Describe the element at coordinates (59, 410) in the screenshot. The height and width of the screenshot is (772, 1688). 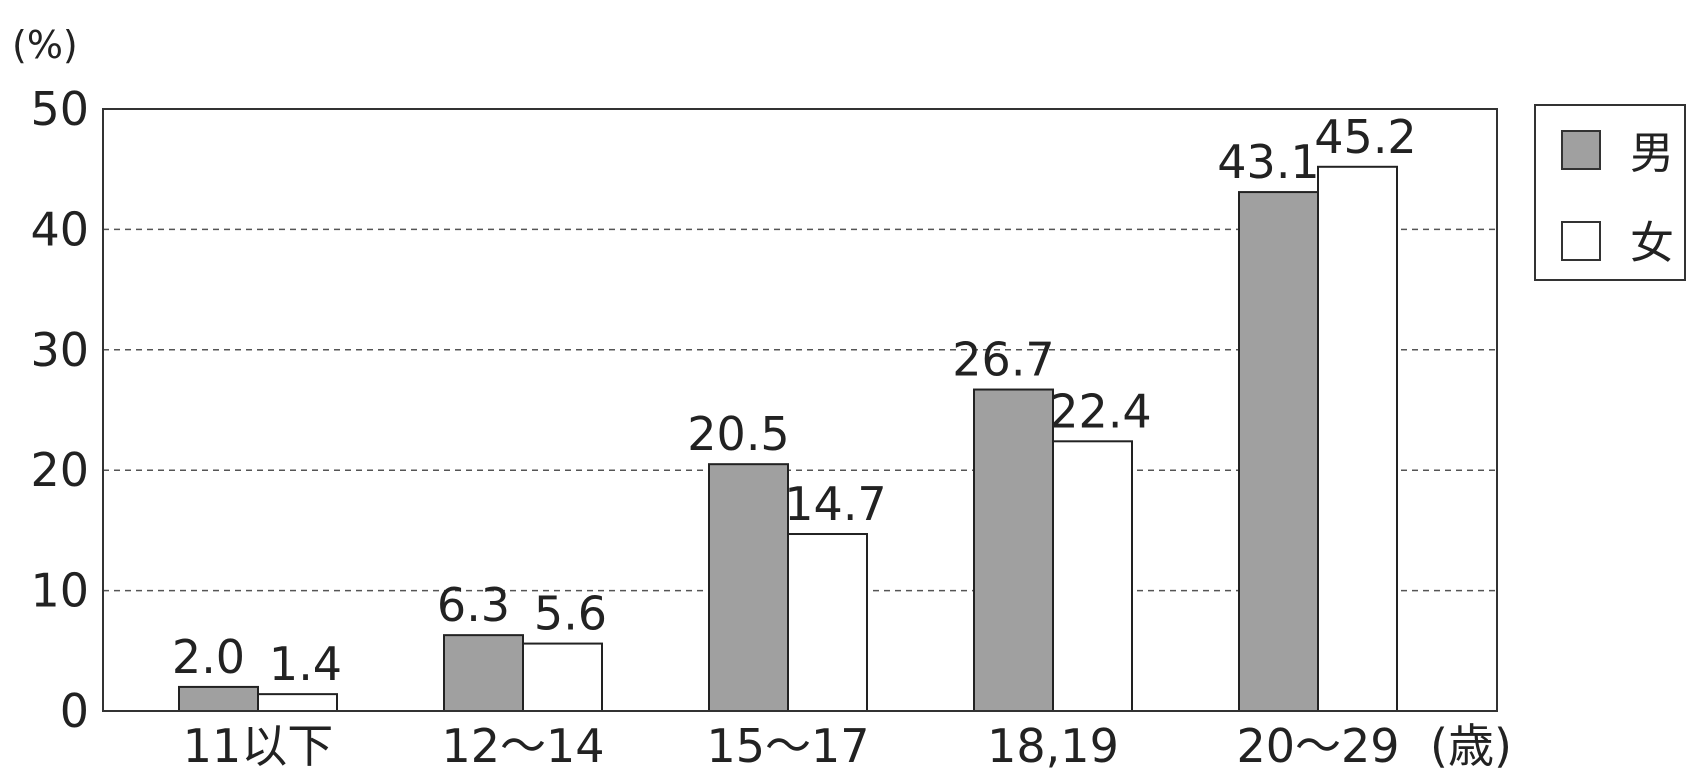
I see `y-axis-ticks: 0 10 20 30 40 50` at that location.